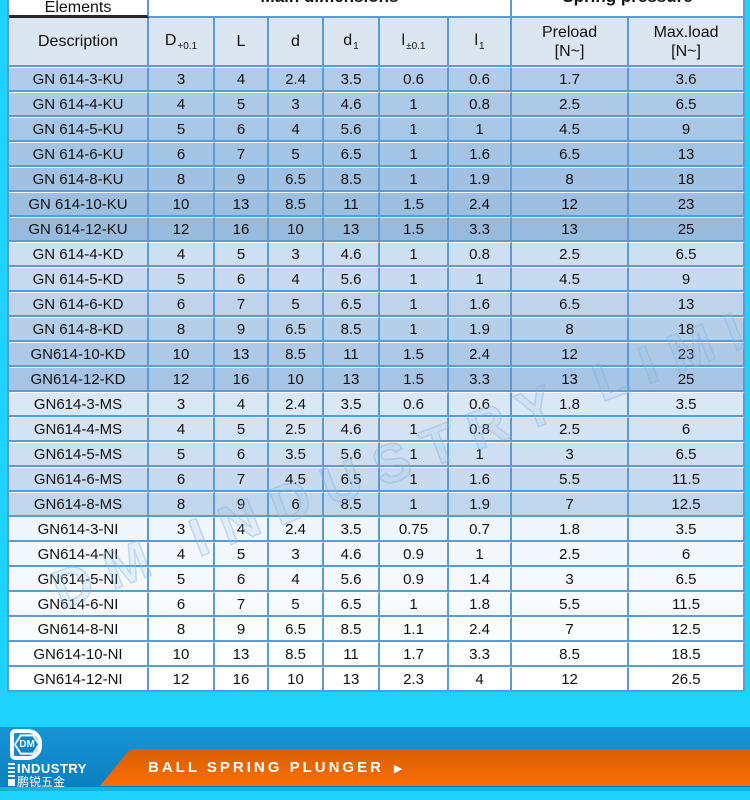  I want to click on cell-value: 4.6, so click(352, 104).